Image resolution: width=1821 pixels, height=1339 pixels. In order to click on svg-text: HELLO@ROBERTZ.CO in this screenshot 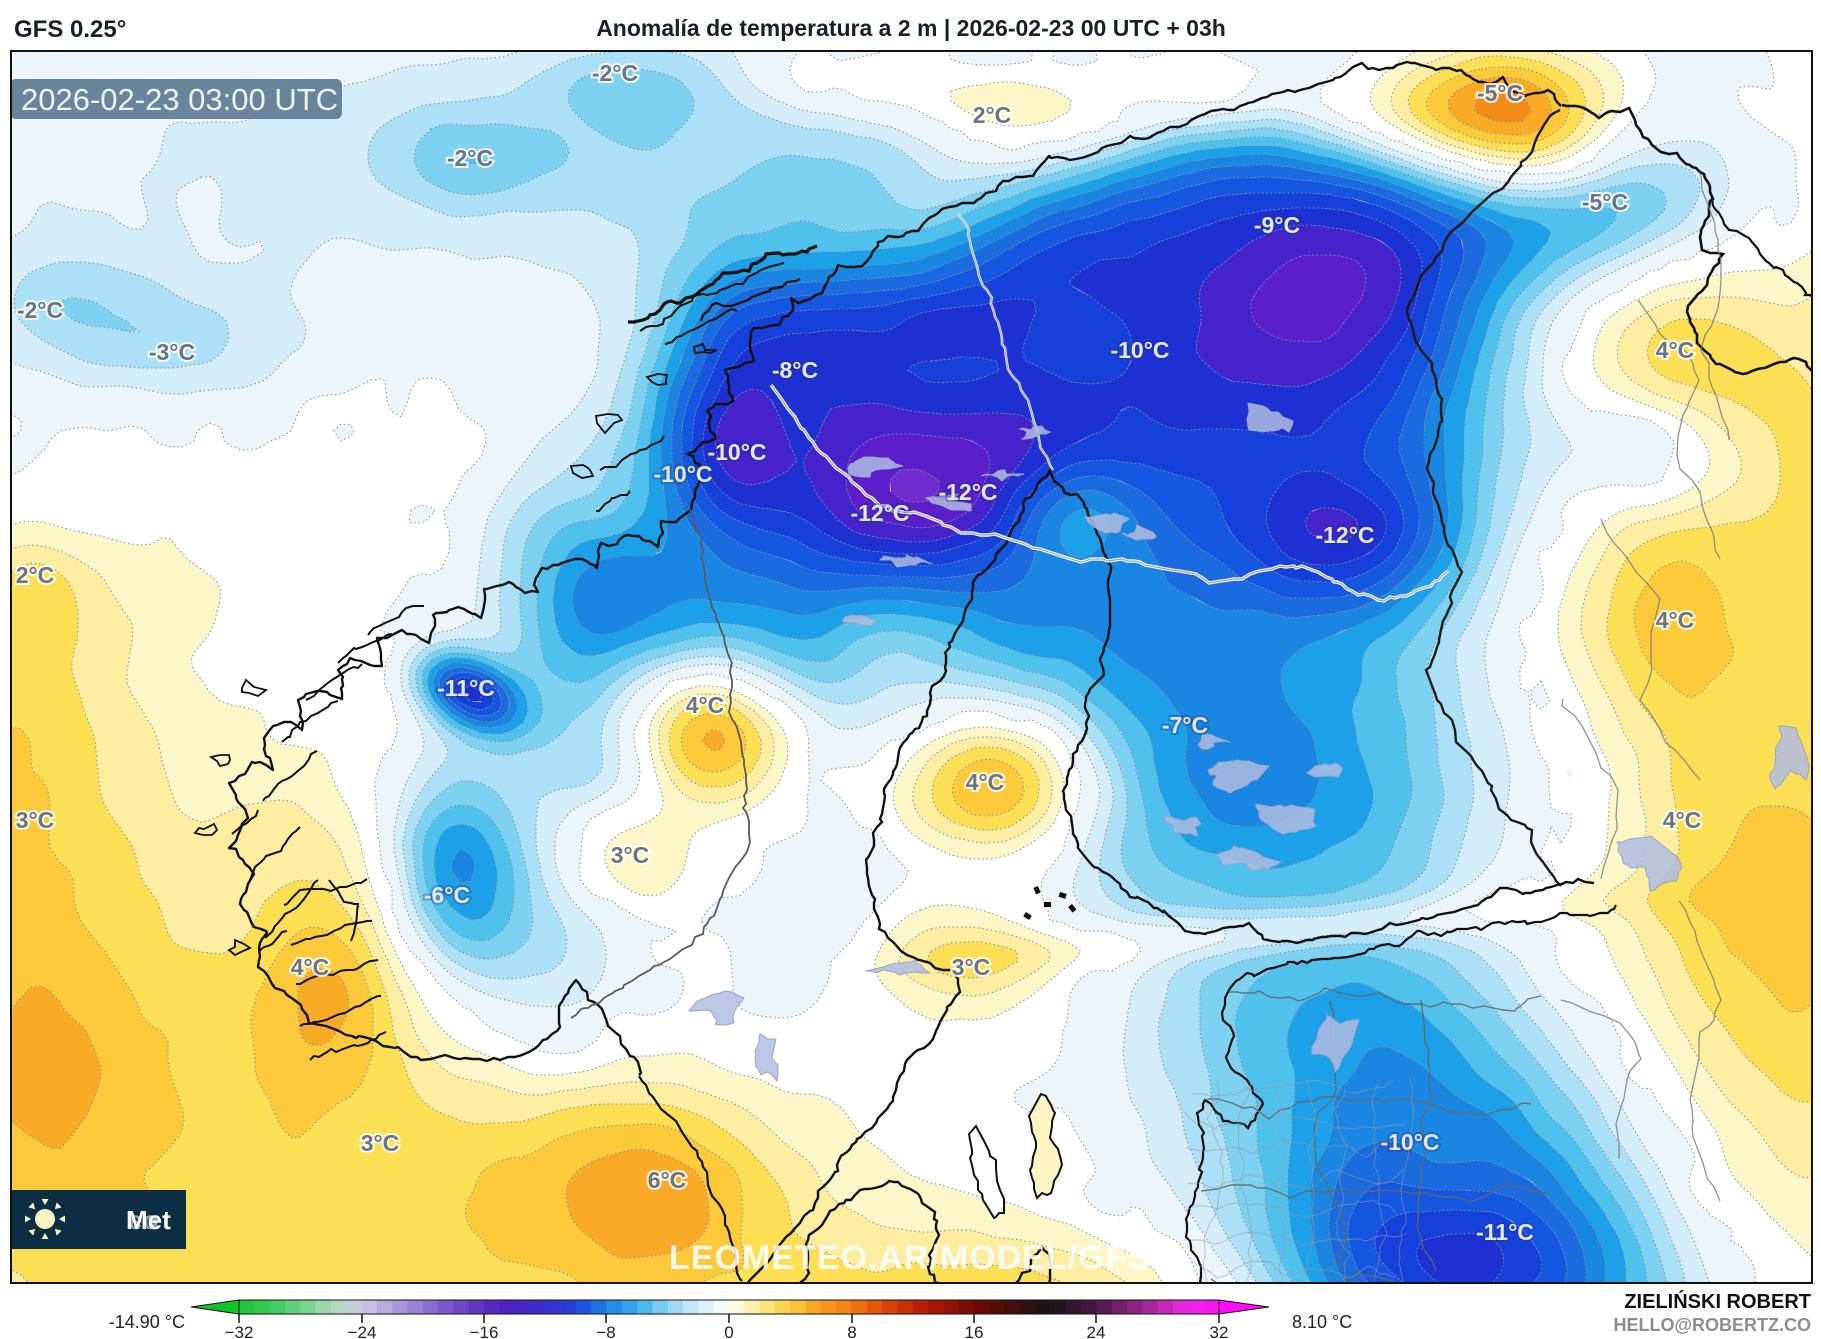, I will do `click(1712, 1325)`.